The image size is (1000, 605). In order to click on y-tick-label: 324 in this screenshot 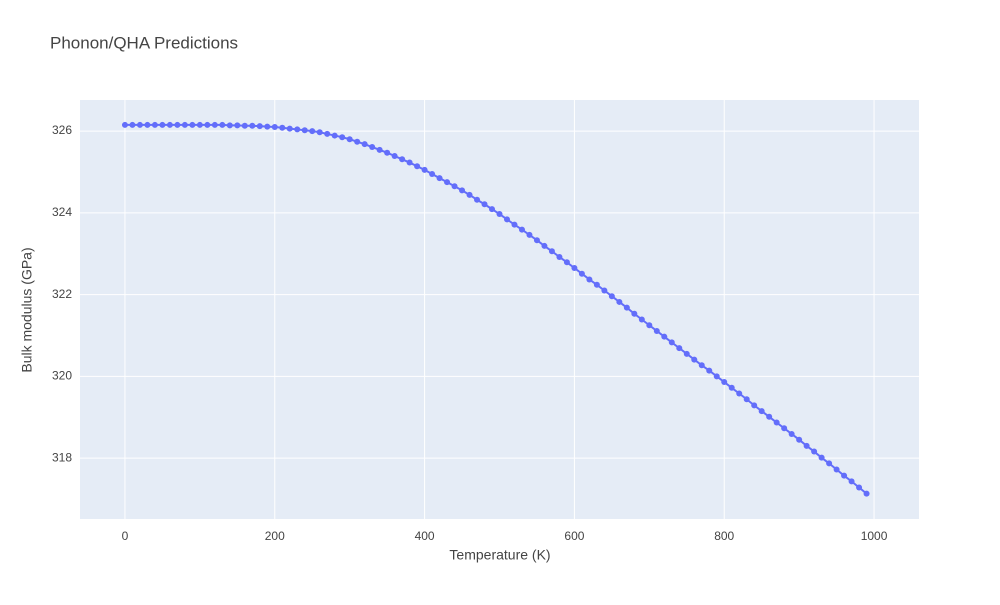, I will do `click(62, 212)`.